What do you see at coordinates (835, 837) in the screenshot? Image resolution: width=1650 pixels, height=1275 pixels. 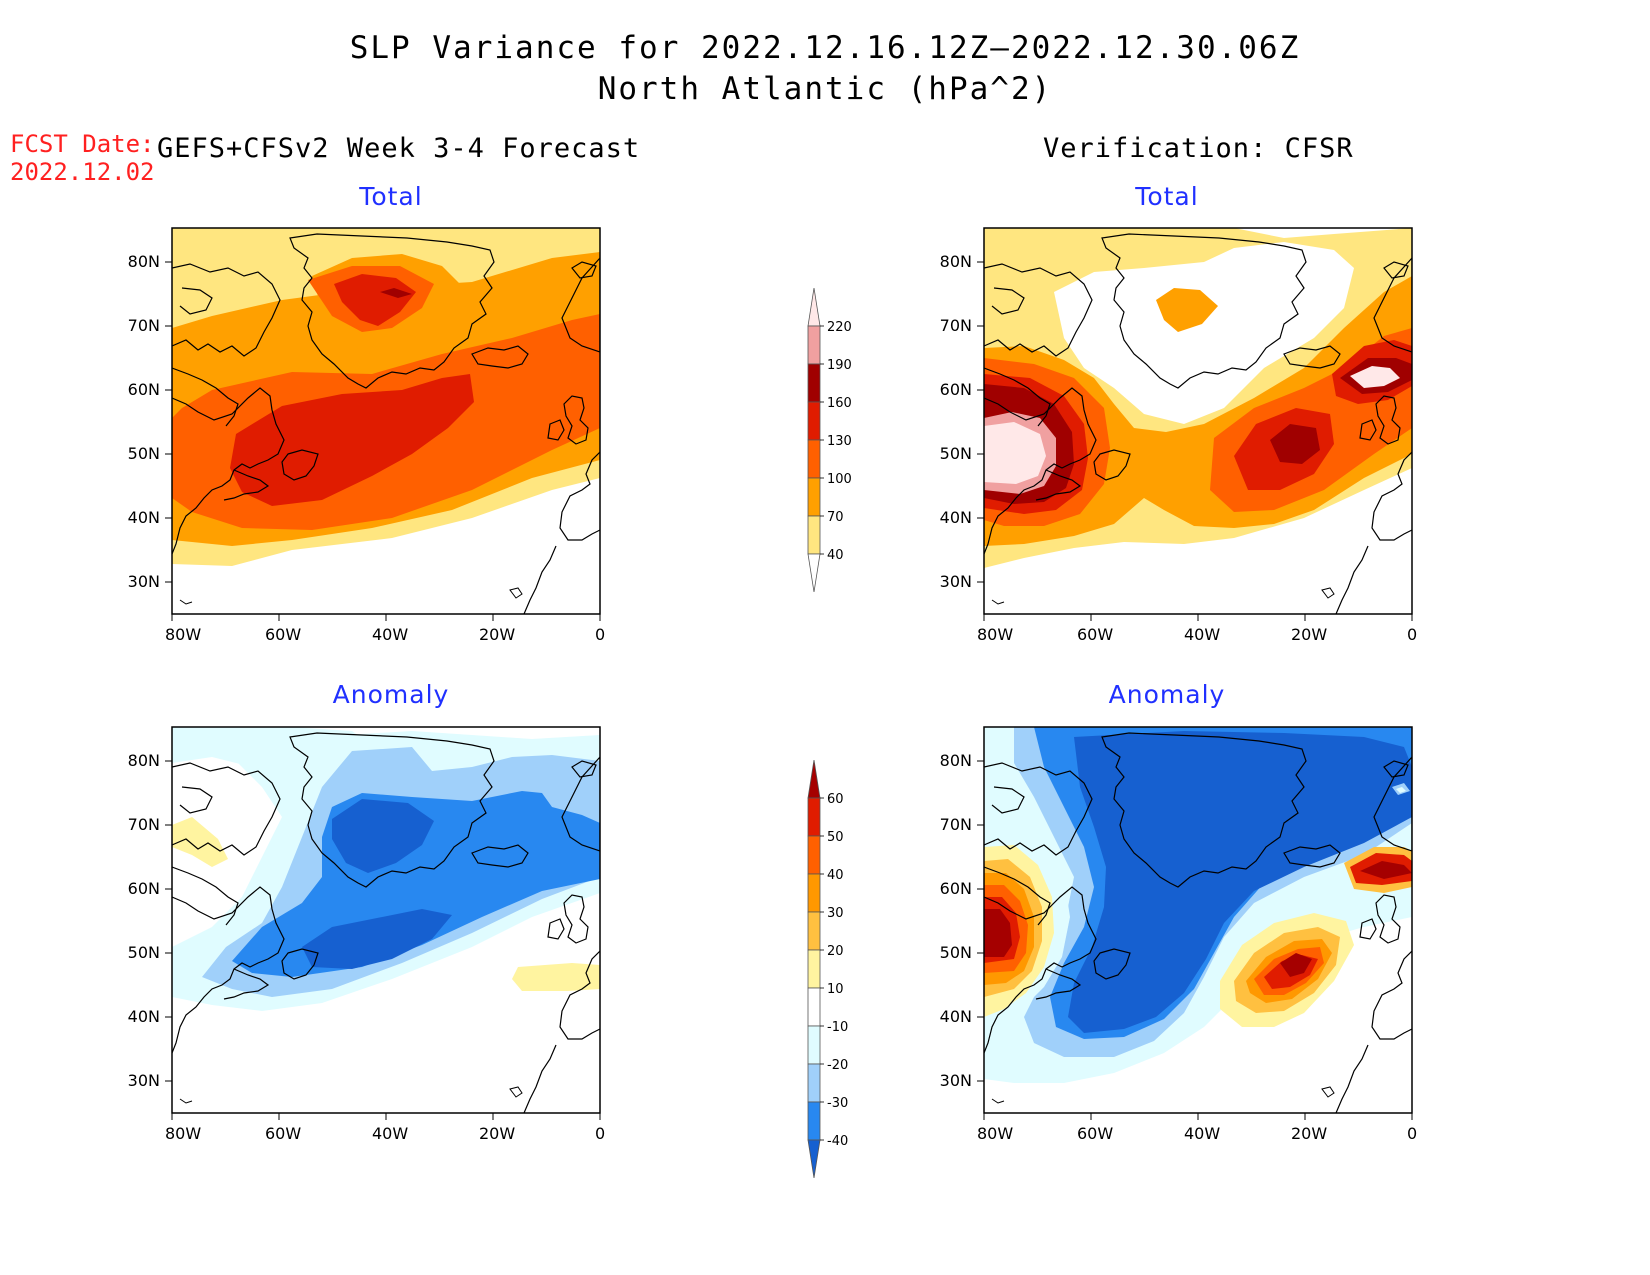 I see `colorbar-label: 50` at bounding box center [835, 837].